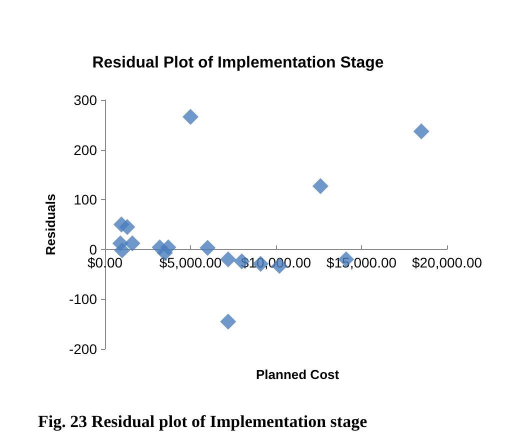 The image size is (513, 444). What do you see at coordinates (298, 374) in the screenshot?
I see `x-axis-title: Planned Cost` at bounding box center [298, 374].